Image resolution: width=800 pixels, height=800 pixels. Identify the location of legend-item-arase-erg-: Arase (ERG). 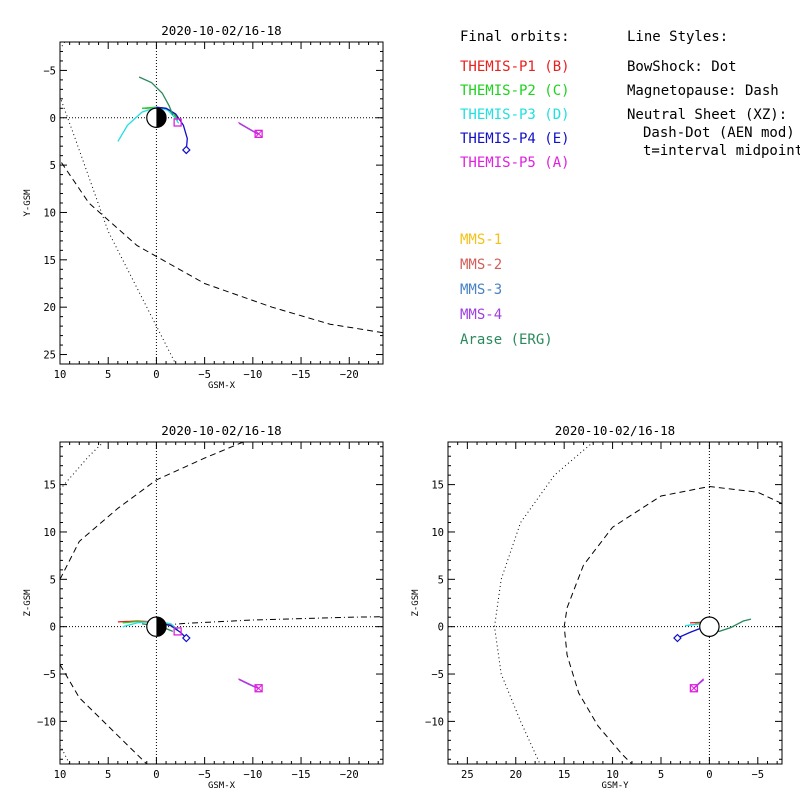
(506, 340).